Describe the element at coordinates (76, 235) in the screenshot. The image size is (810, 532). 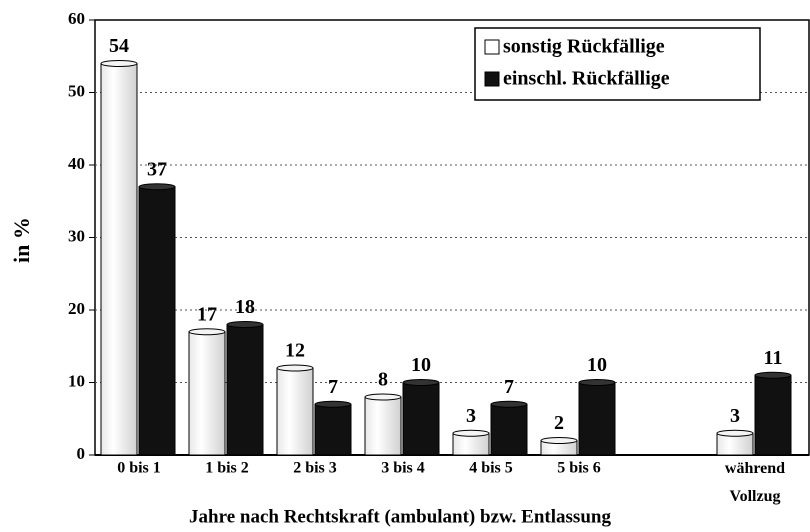
I see `y-tick-label: 30` at that location.